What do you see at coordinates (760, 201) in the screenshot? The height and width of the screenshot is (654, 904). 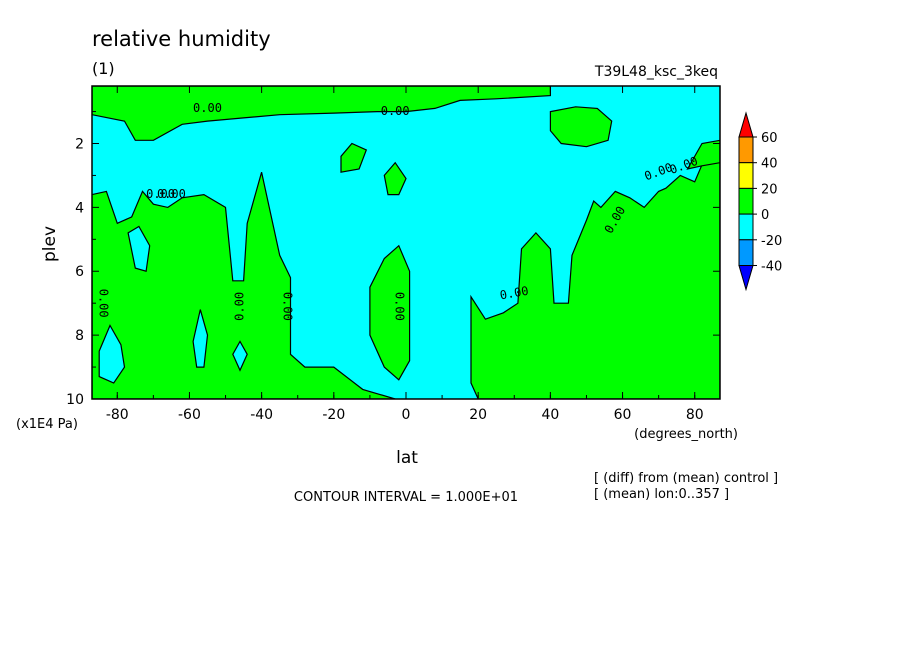 I see `colorbar: 60 40 20 0 -20 -40` at bounding box center [760, 201].